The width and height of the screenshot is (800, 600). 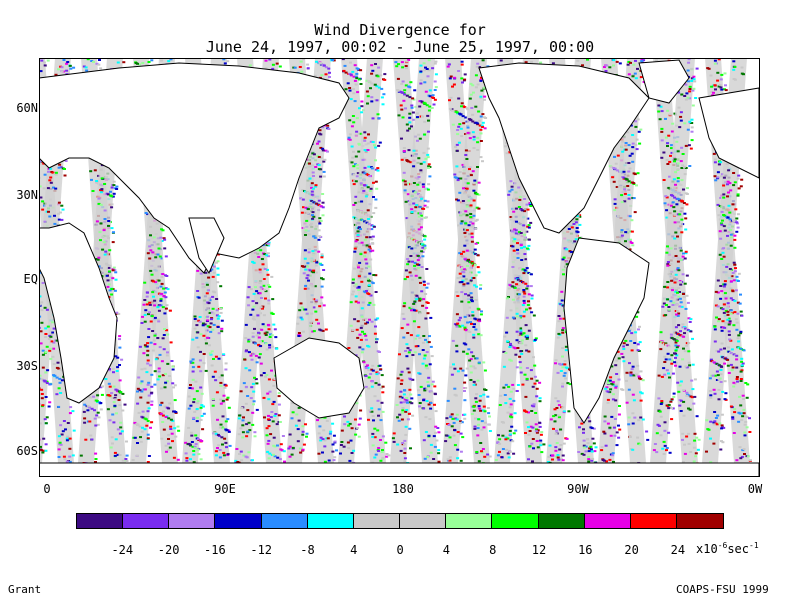 I want to click on lat-label-30s: 30S, so click(x=27, y=366).